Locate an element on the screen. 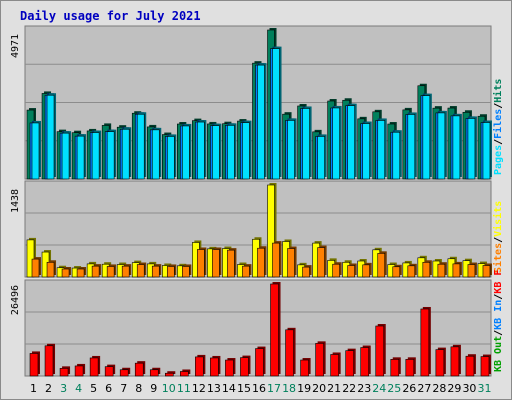 The height and width of the screenshot is (400, 512). x-tick-label-day-2: 2 is located at coordinates (48, 388).